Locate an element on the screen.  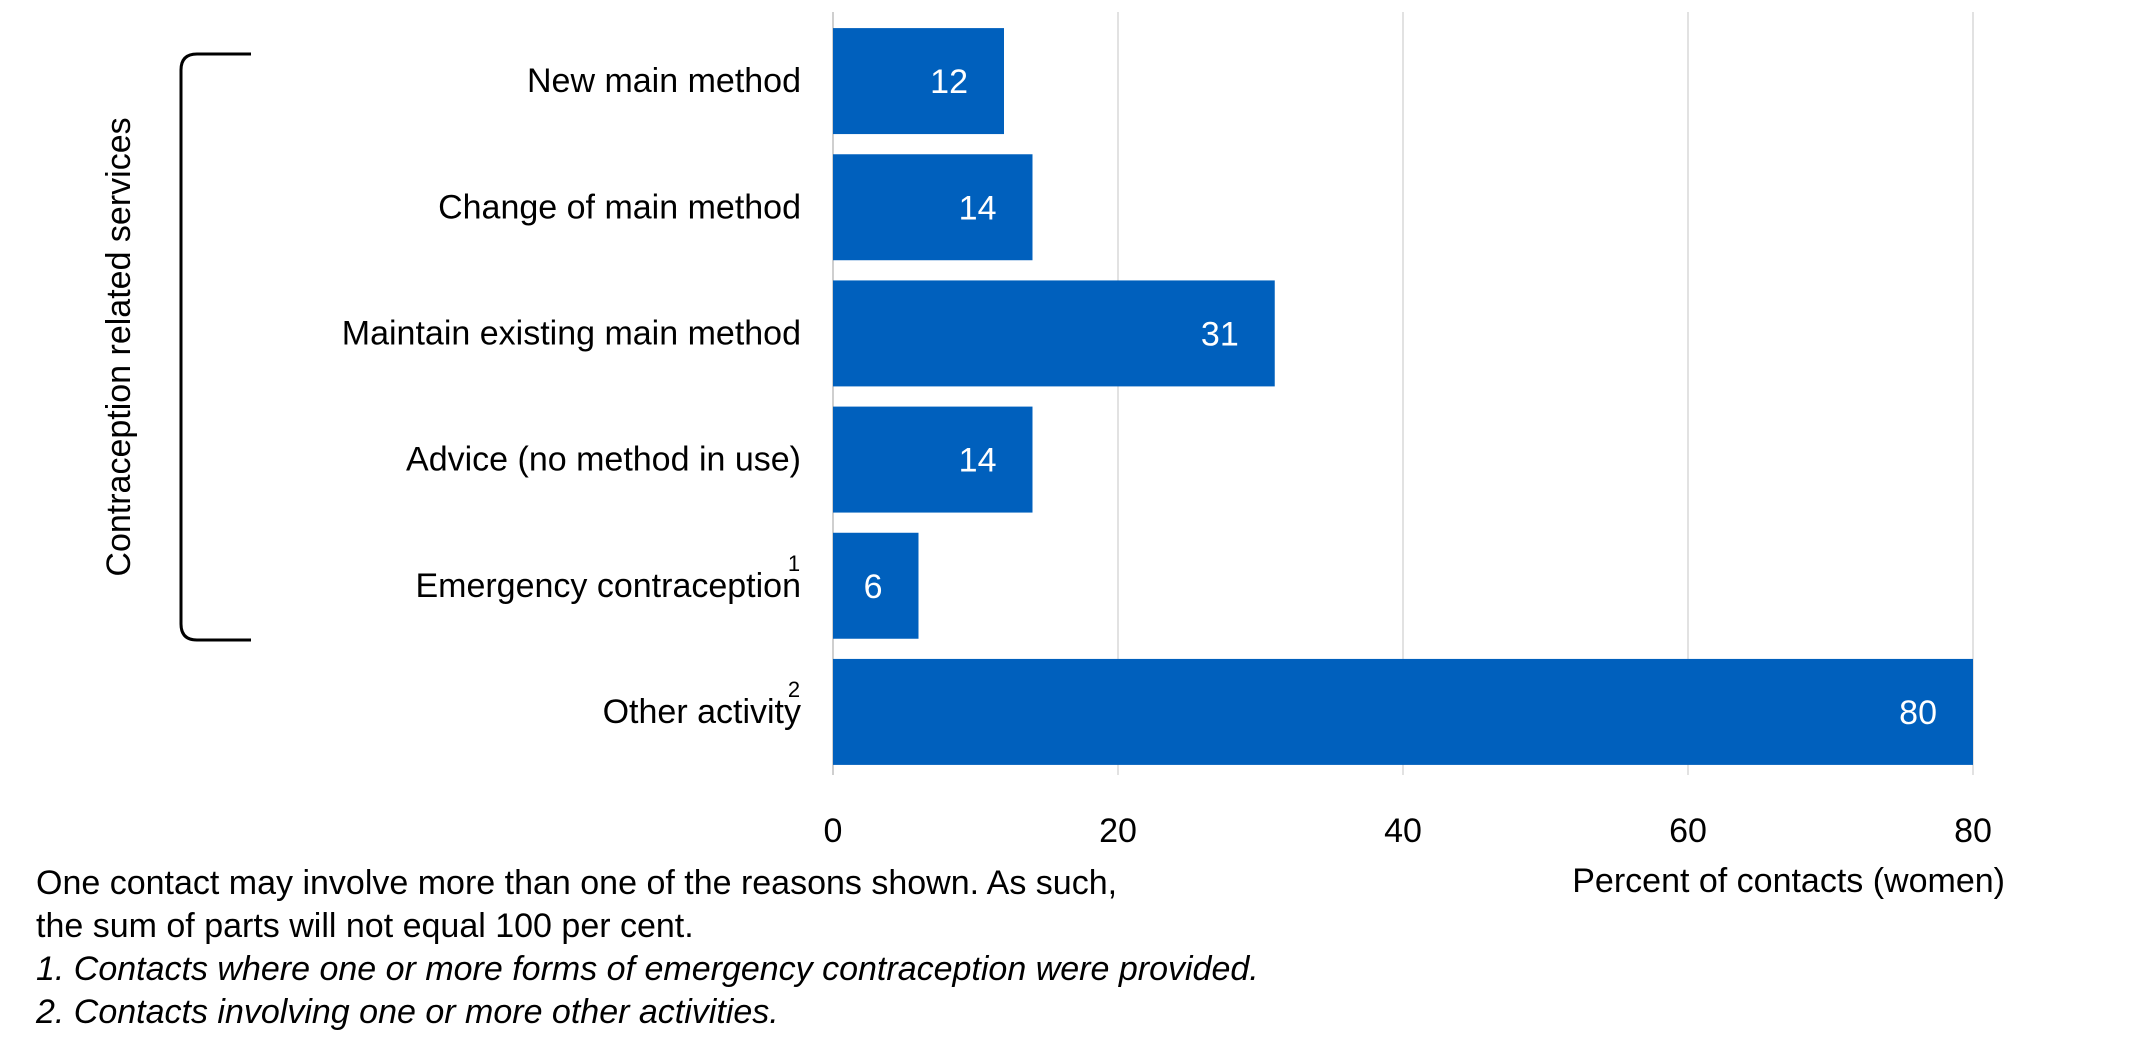
category-label: Emergency contraception is located at coordinates (608, 586).